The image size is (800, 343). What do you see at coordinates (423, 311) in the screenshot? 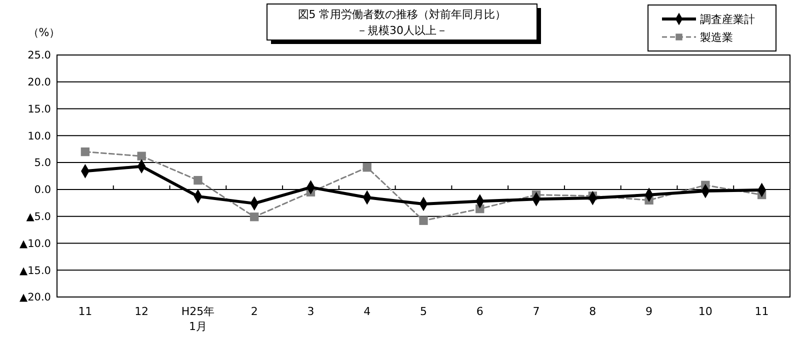
I see `x-tick-label: 5` at bounding box center [423, 311].